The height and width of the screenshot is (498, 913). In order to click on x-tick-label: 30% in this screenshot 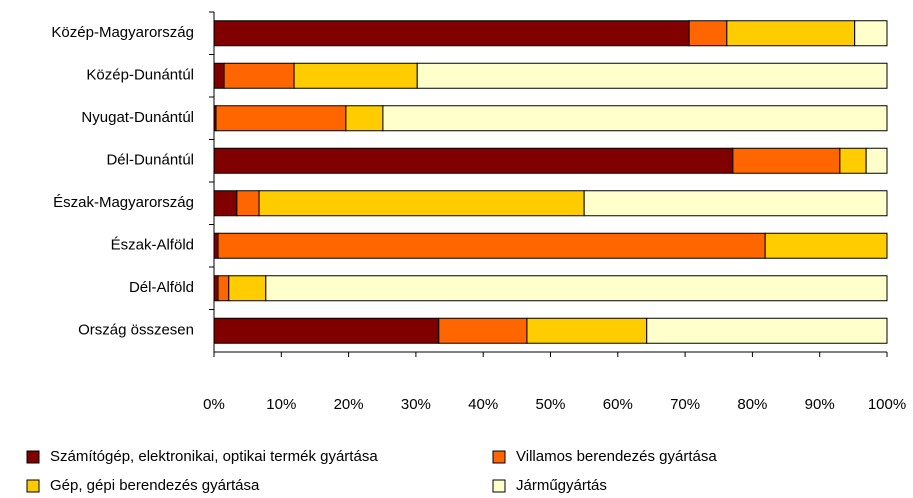, I will do `click(416, 404)`.